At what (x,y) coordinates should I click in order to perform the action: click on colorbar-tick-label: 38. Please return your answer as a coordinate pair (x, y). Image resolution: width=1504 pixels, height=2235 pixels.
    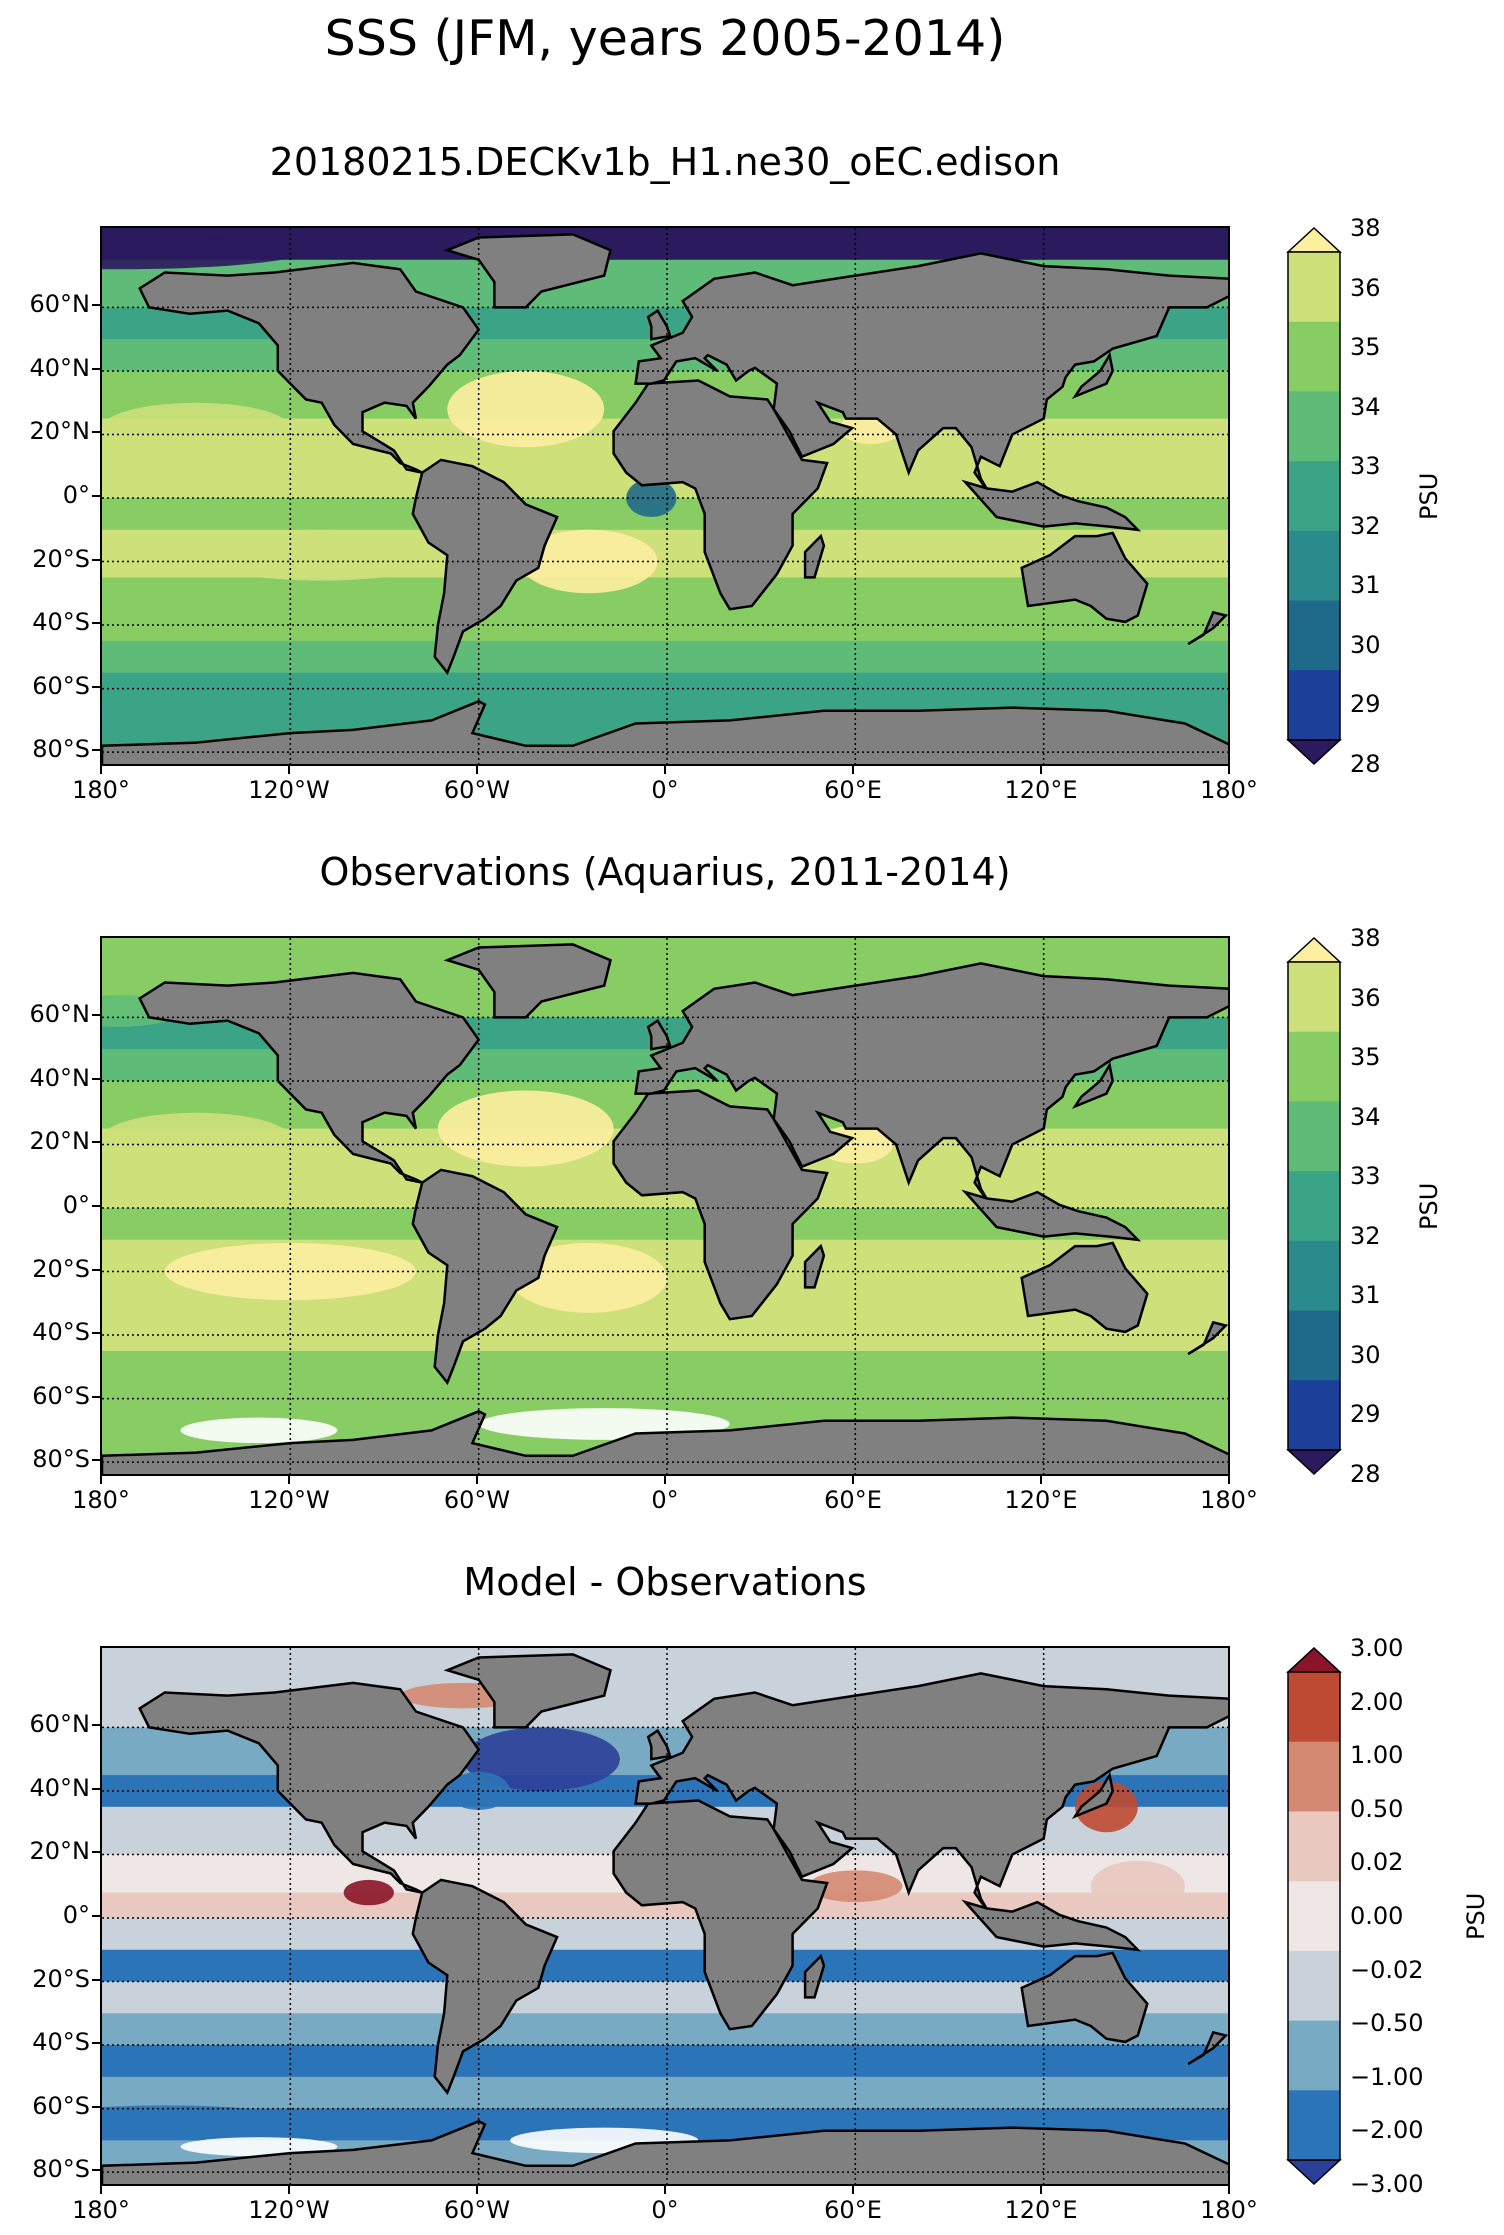
    Looking at the image, I should click on (1365, 228).